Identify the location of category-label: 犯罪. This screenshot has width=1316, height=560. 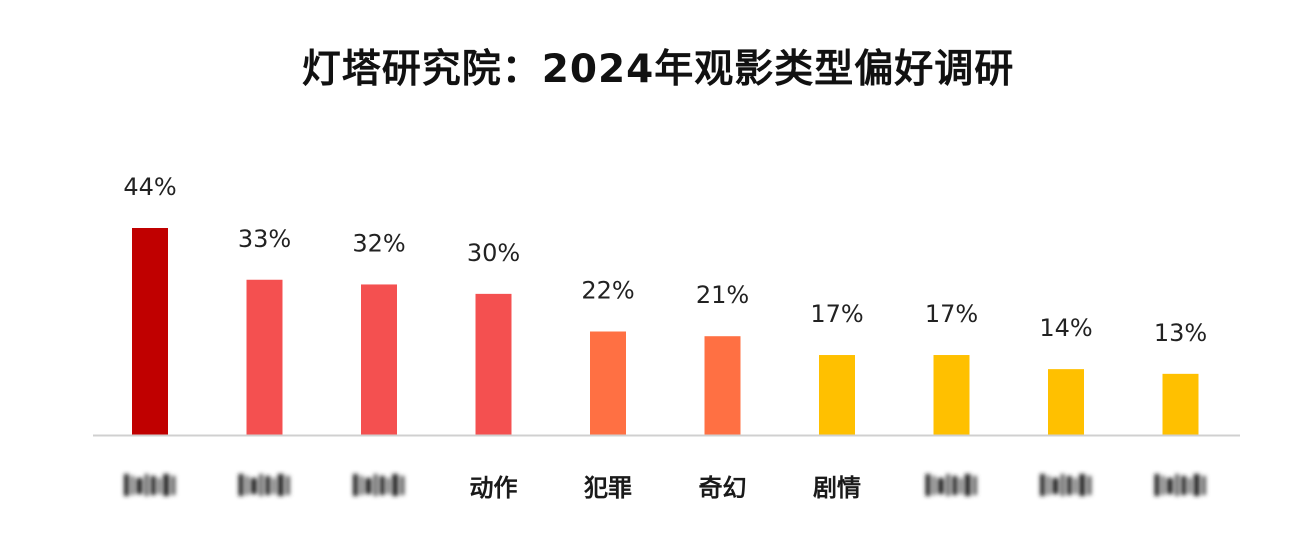
(607, 488).